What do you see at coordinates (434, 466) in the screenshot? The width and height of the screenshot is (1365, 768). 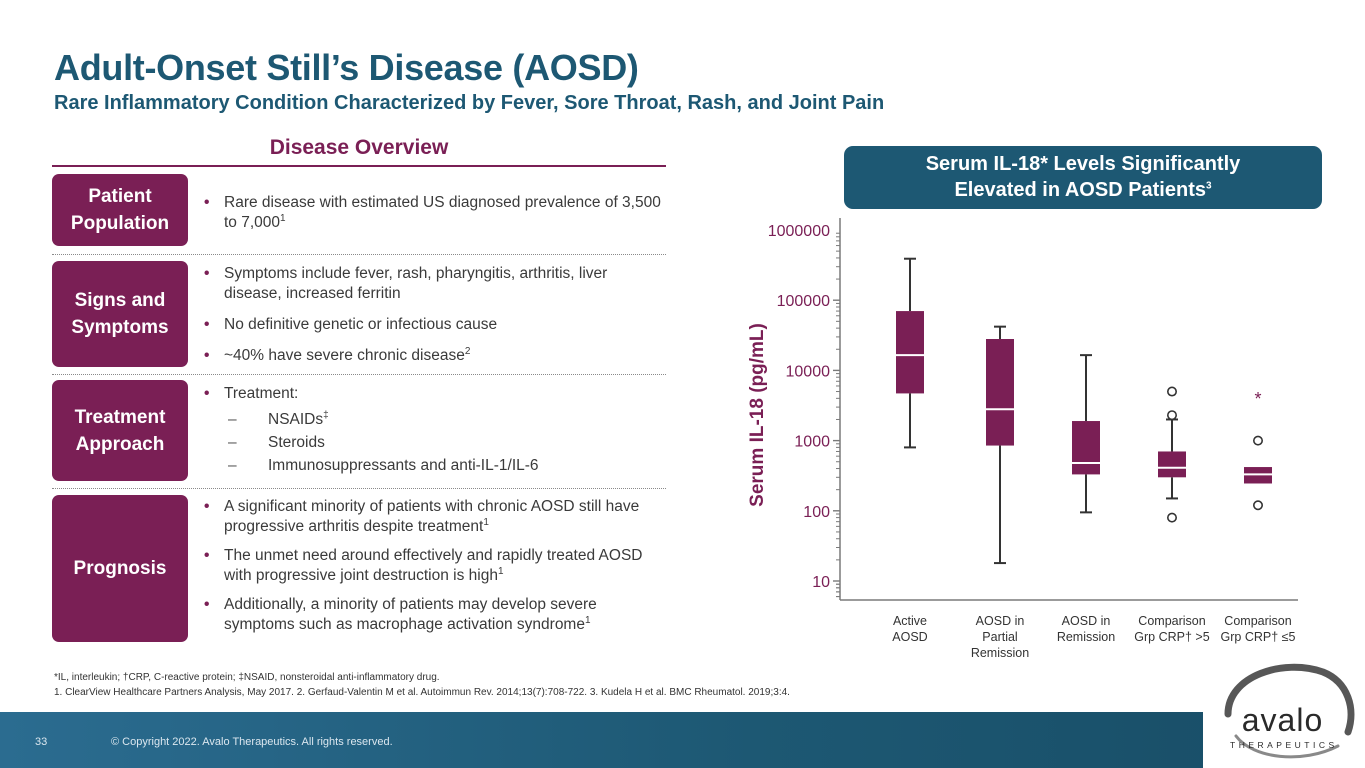 I see `sub-bullet-item: Immunosuppressants and anti-IL-1/IL-6` at bounding box center [434, 466].